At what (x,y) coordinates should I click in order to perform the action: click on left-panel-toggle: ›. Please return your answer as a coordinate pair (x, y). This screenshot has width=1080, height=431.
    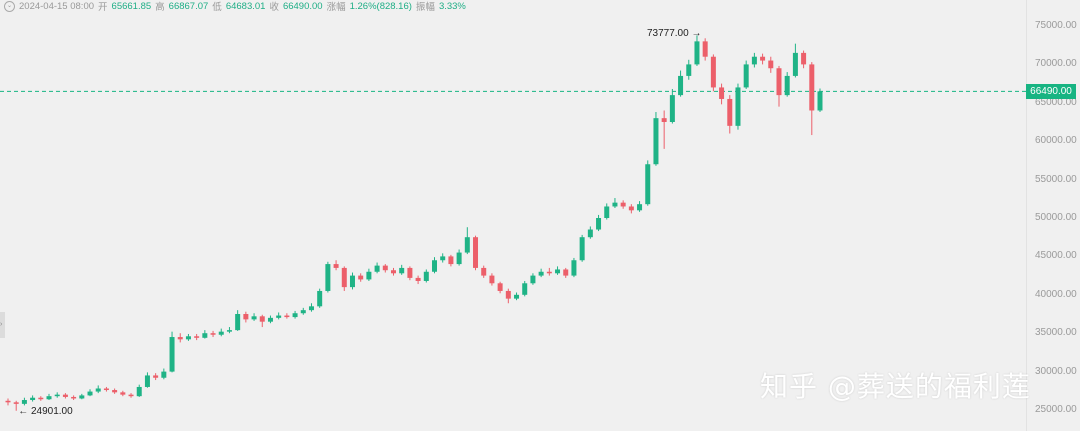
    Looking at the image, I should click on (2, 325).